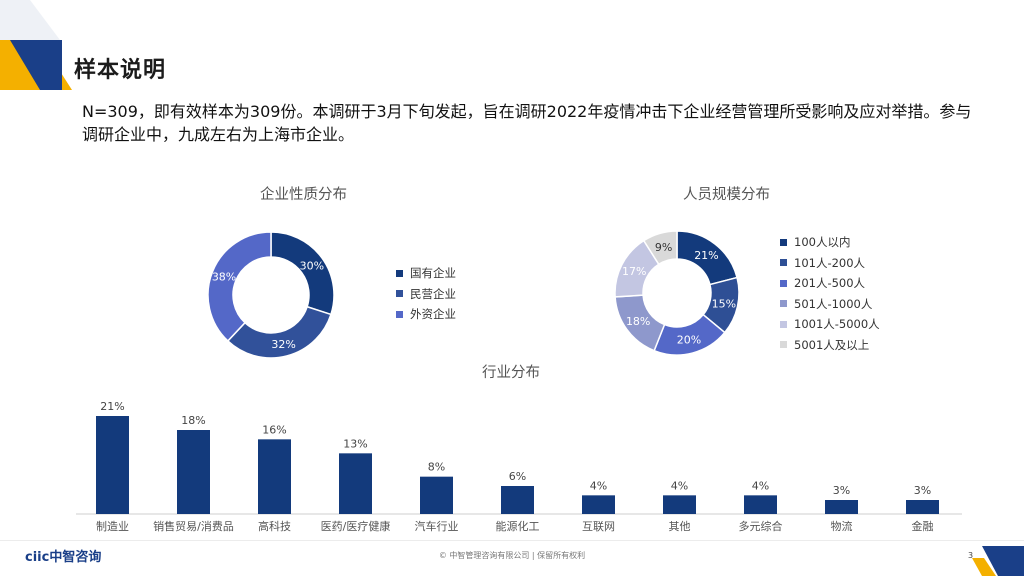  I want to click on industry-category-label: 医药/医疗健康, so click(356, 526).